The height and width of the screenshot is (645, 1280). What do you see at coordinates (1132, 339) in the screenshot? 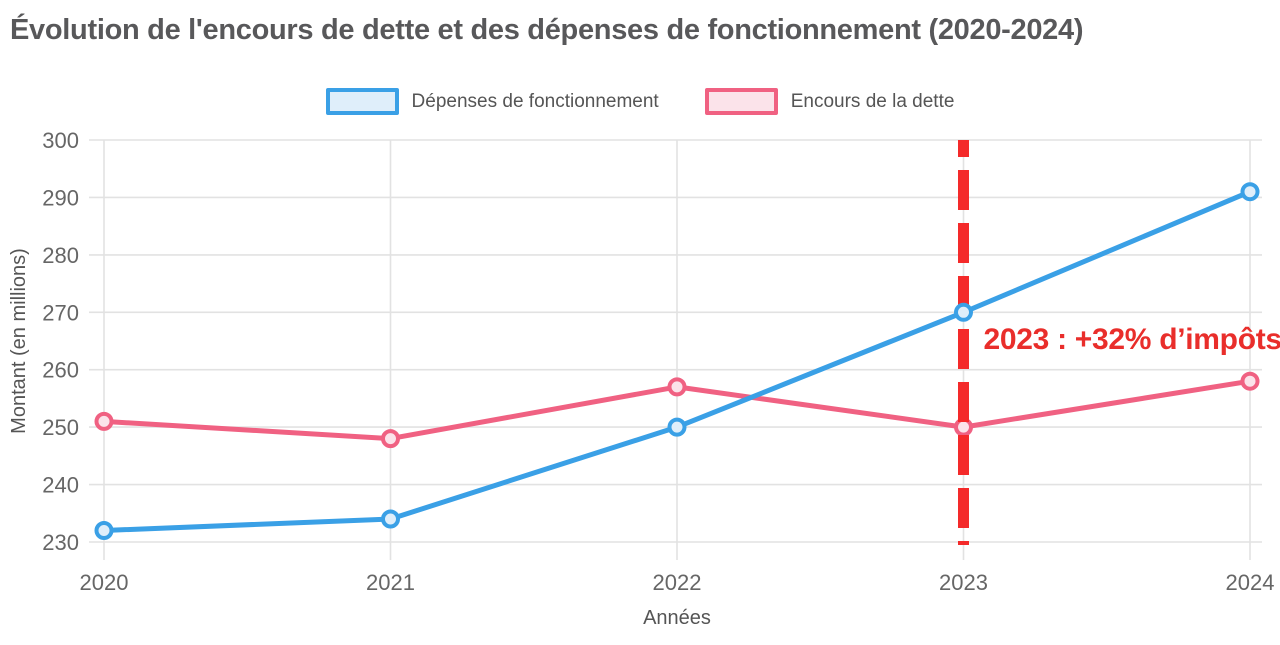
I see `annotation-label: 2023 : +32% d’impôts` at bounding box center [1132, 339].